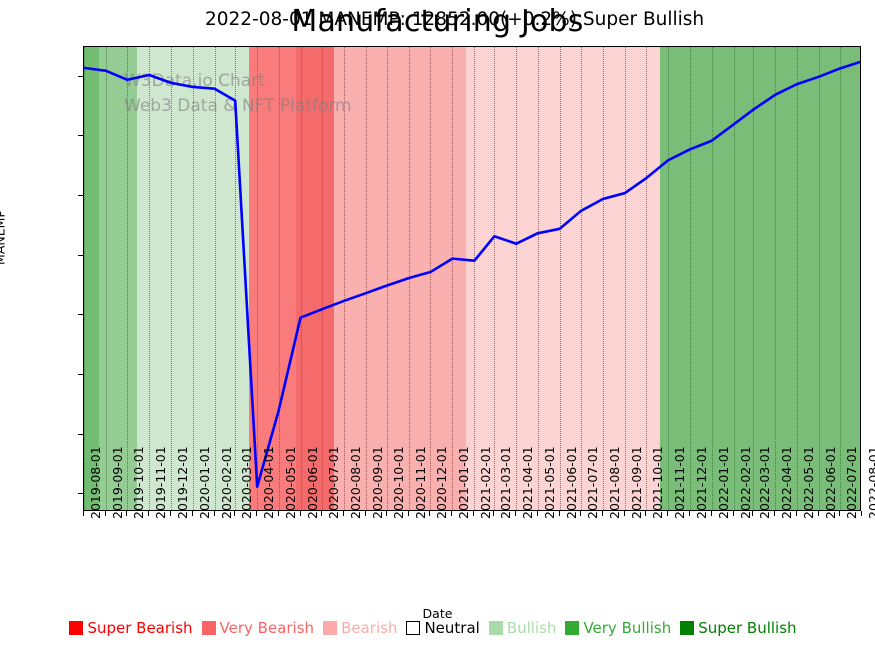 The height and width of the screenshot is (646, 875). What do you see at coordinates (312, 482) in the screenshot?
I see `x-axis-tick-label: 2020-06-01` at bounding box center [312, 482].